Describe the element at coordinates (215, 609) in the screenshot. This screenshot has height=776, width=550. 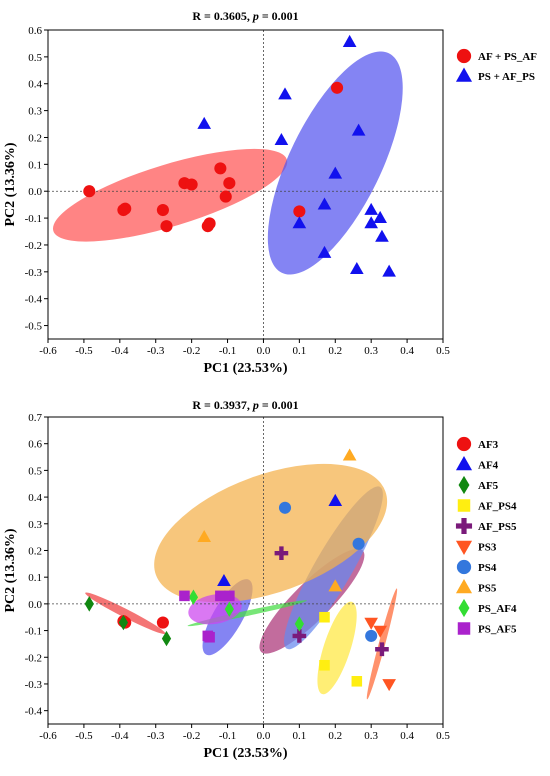
I see `ellipse-ps-af5` at that location.